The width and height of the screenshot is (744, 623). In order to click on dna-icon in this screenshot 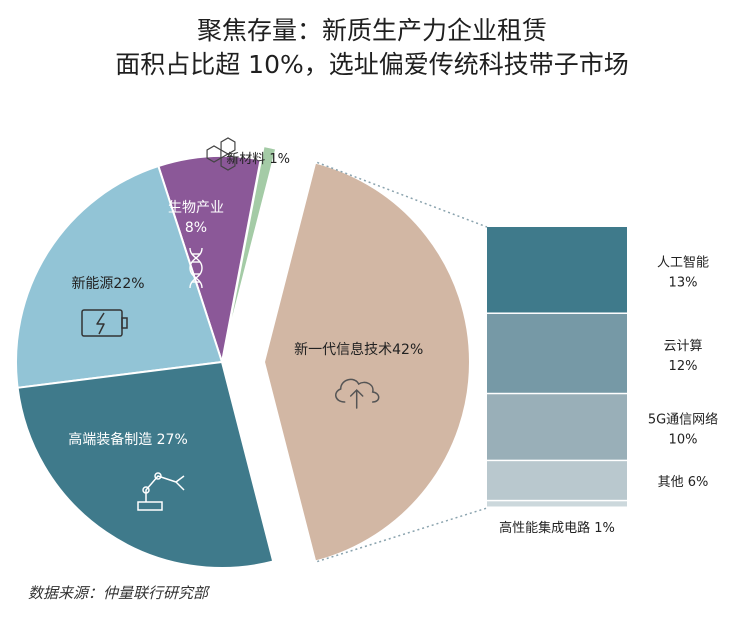, I will do `click(196, 268)`.